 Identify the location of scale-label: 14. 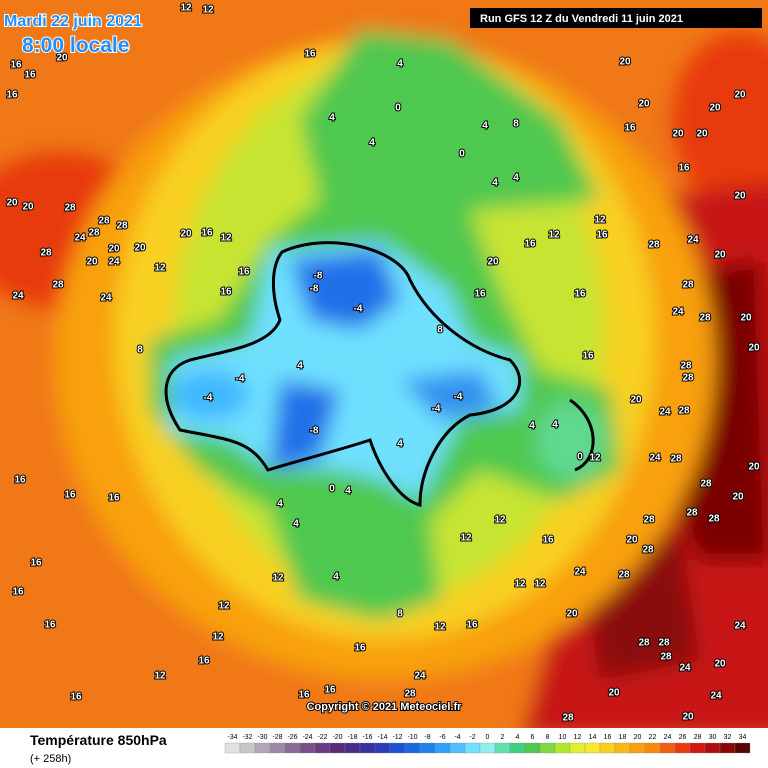
(593, 737).